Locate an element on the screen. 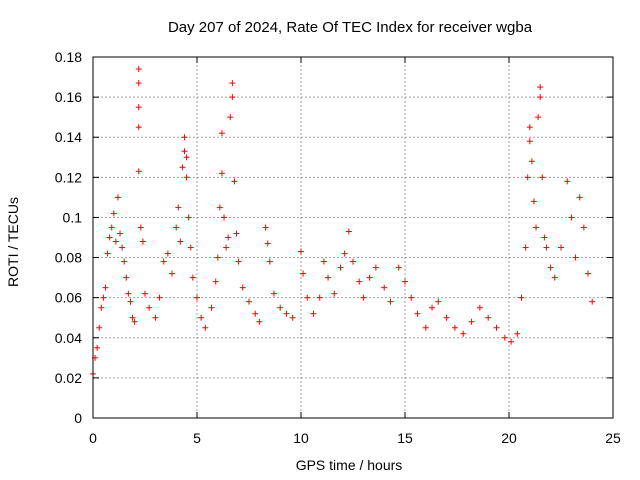 The image size is (640, 480). x-axis-label: GPS time / hours is located at coordinates (349, 465).